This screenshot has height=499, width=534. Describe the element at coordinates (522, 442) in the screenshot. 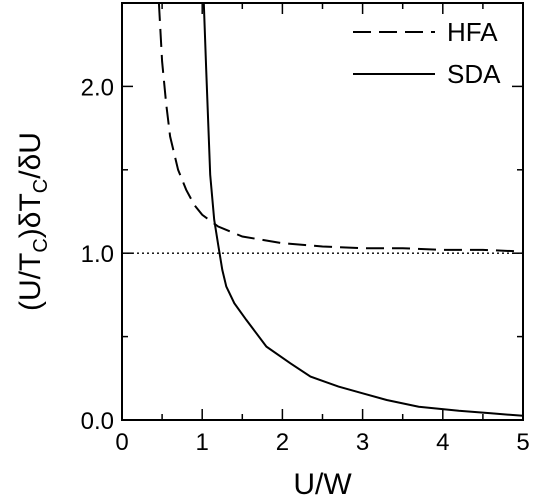

I see `x-tick-label: 5` at that location.